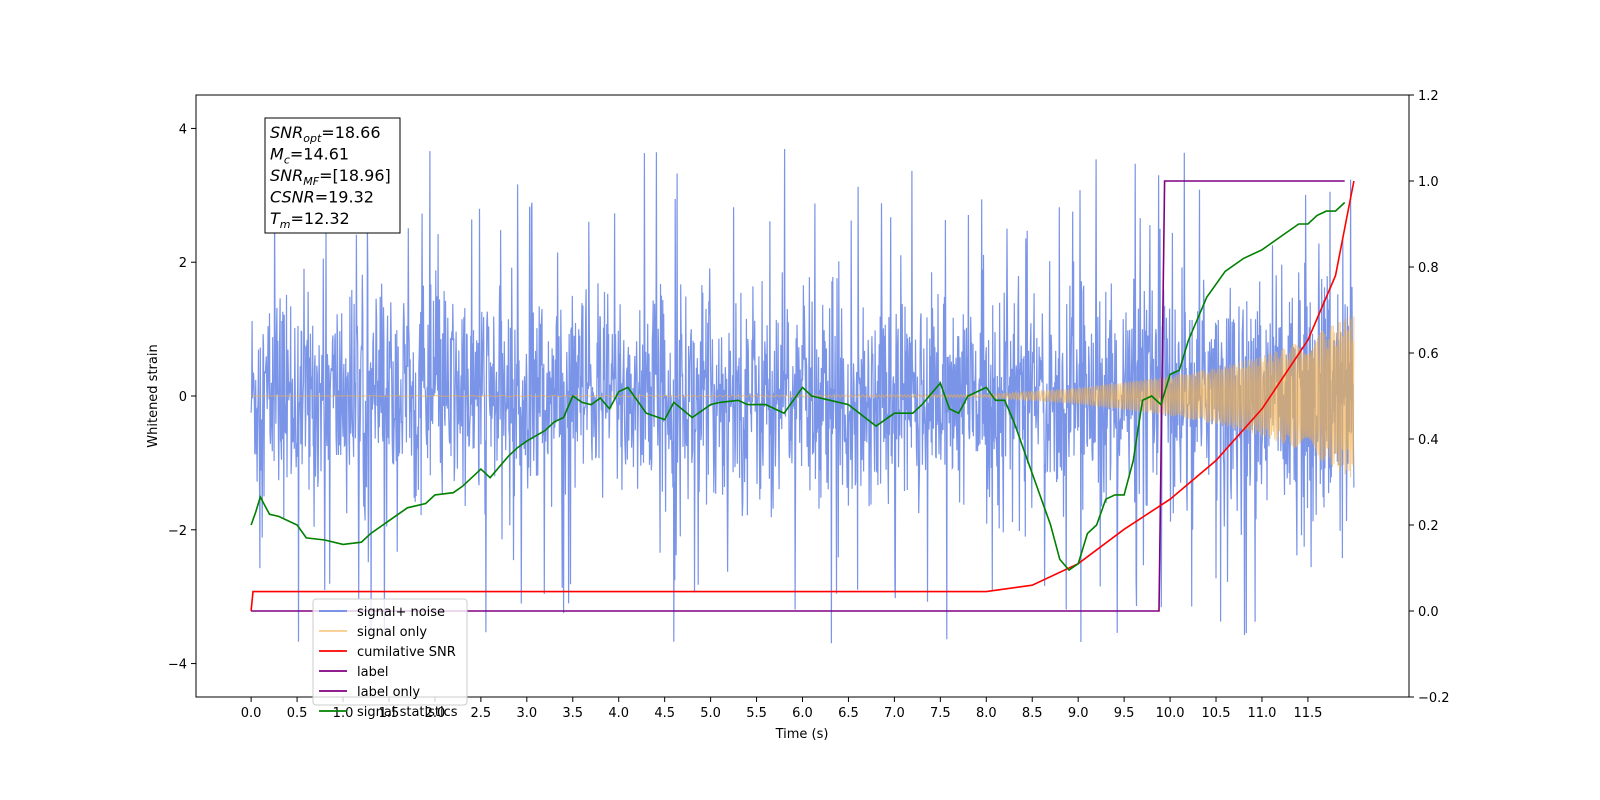 Image resolution: width=1600 pixels, height=800 pixels. I want to click on x-tick-label: 1.5, so click(389, 713).